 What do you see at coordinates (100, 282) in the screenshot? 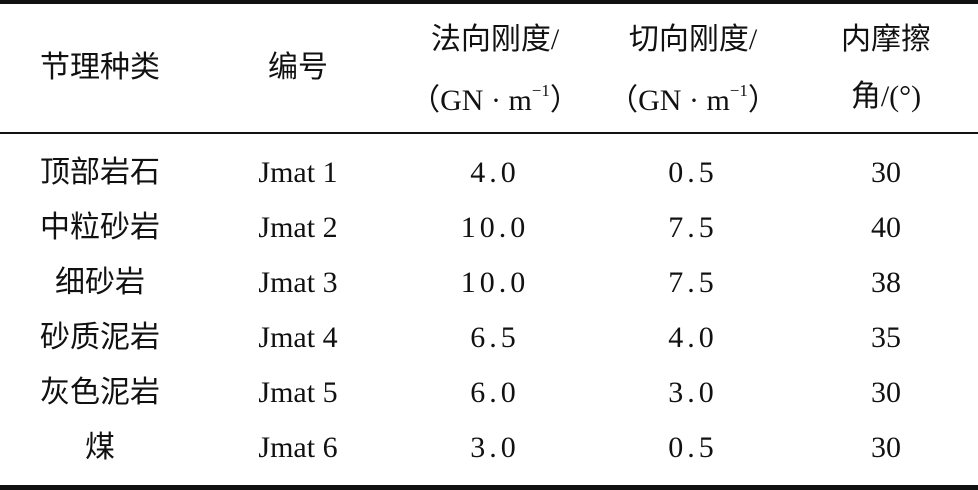
I see `table-cell: 细砂岩` at bounding box center [100, 282].